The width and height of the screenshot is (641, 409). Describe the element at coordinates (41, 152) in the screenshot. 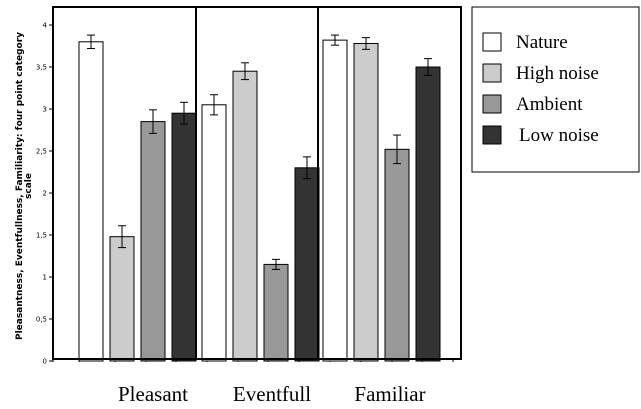

I see `y-tick-label: 2,5` at that location.